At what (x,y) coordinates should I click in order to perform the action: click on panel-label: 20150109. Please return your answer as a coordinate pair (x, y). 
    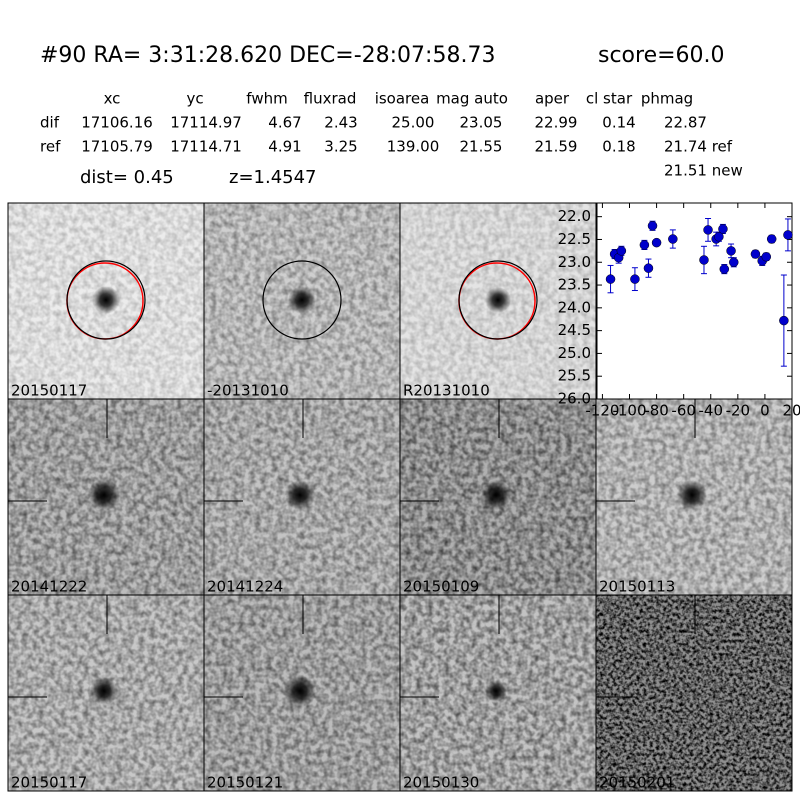
    Looking at the image, I should click on (441, 587).